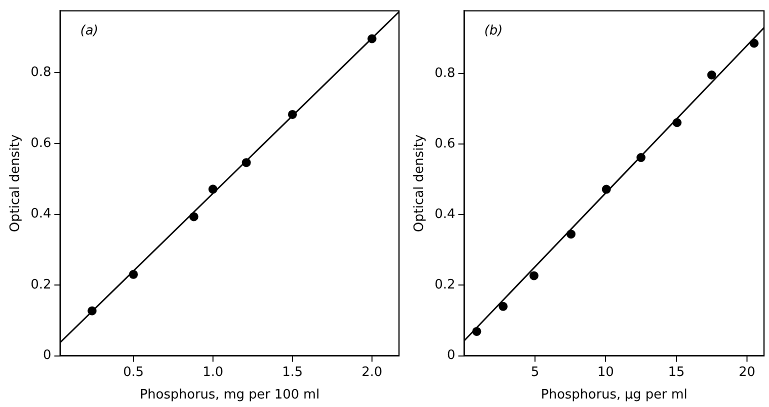  I want to click on x-tick-label: 2.0, so click(372, 372).